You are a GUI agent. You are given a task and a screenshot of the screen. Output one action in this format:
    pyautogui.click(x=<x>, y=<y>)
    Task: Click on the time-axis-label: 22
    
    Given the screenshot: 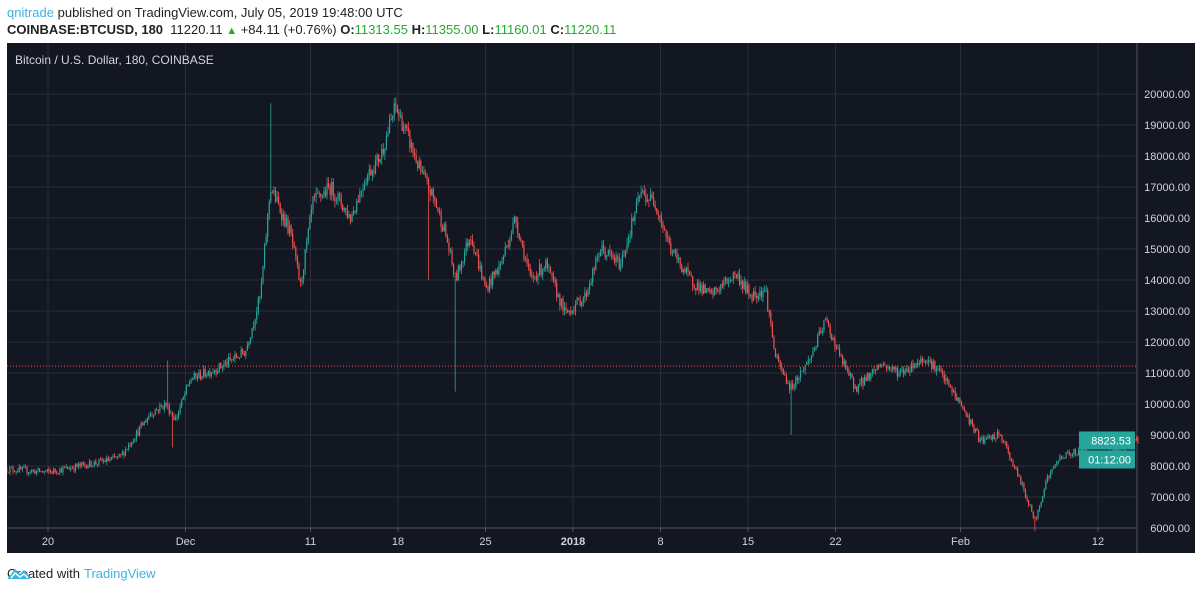 What is the action you would take?
    pyautogui.click(x=835, y=542)
    